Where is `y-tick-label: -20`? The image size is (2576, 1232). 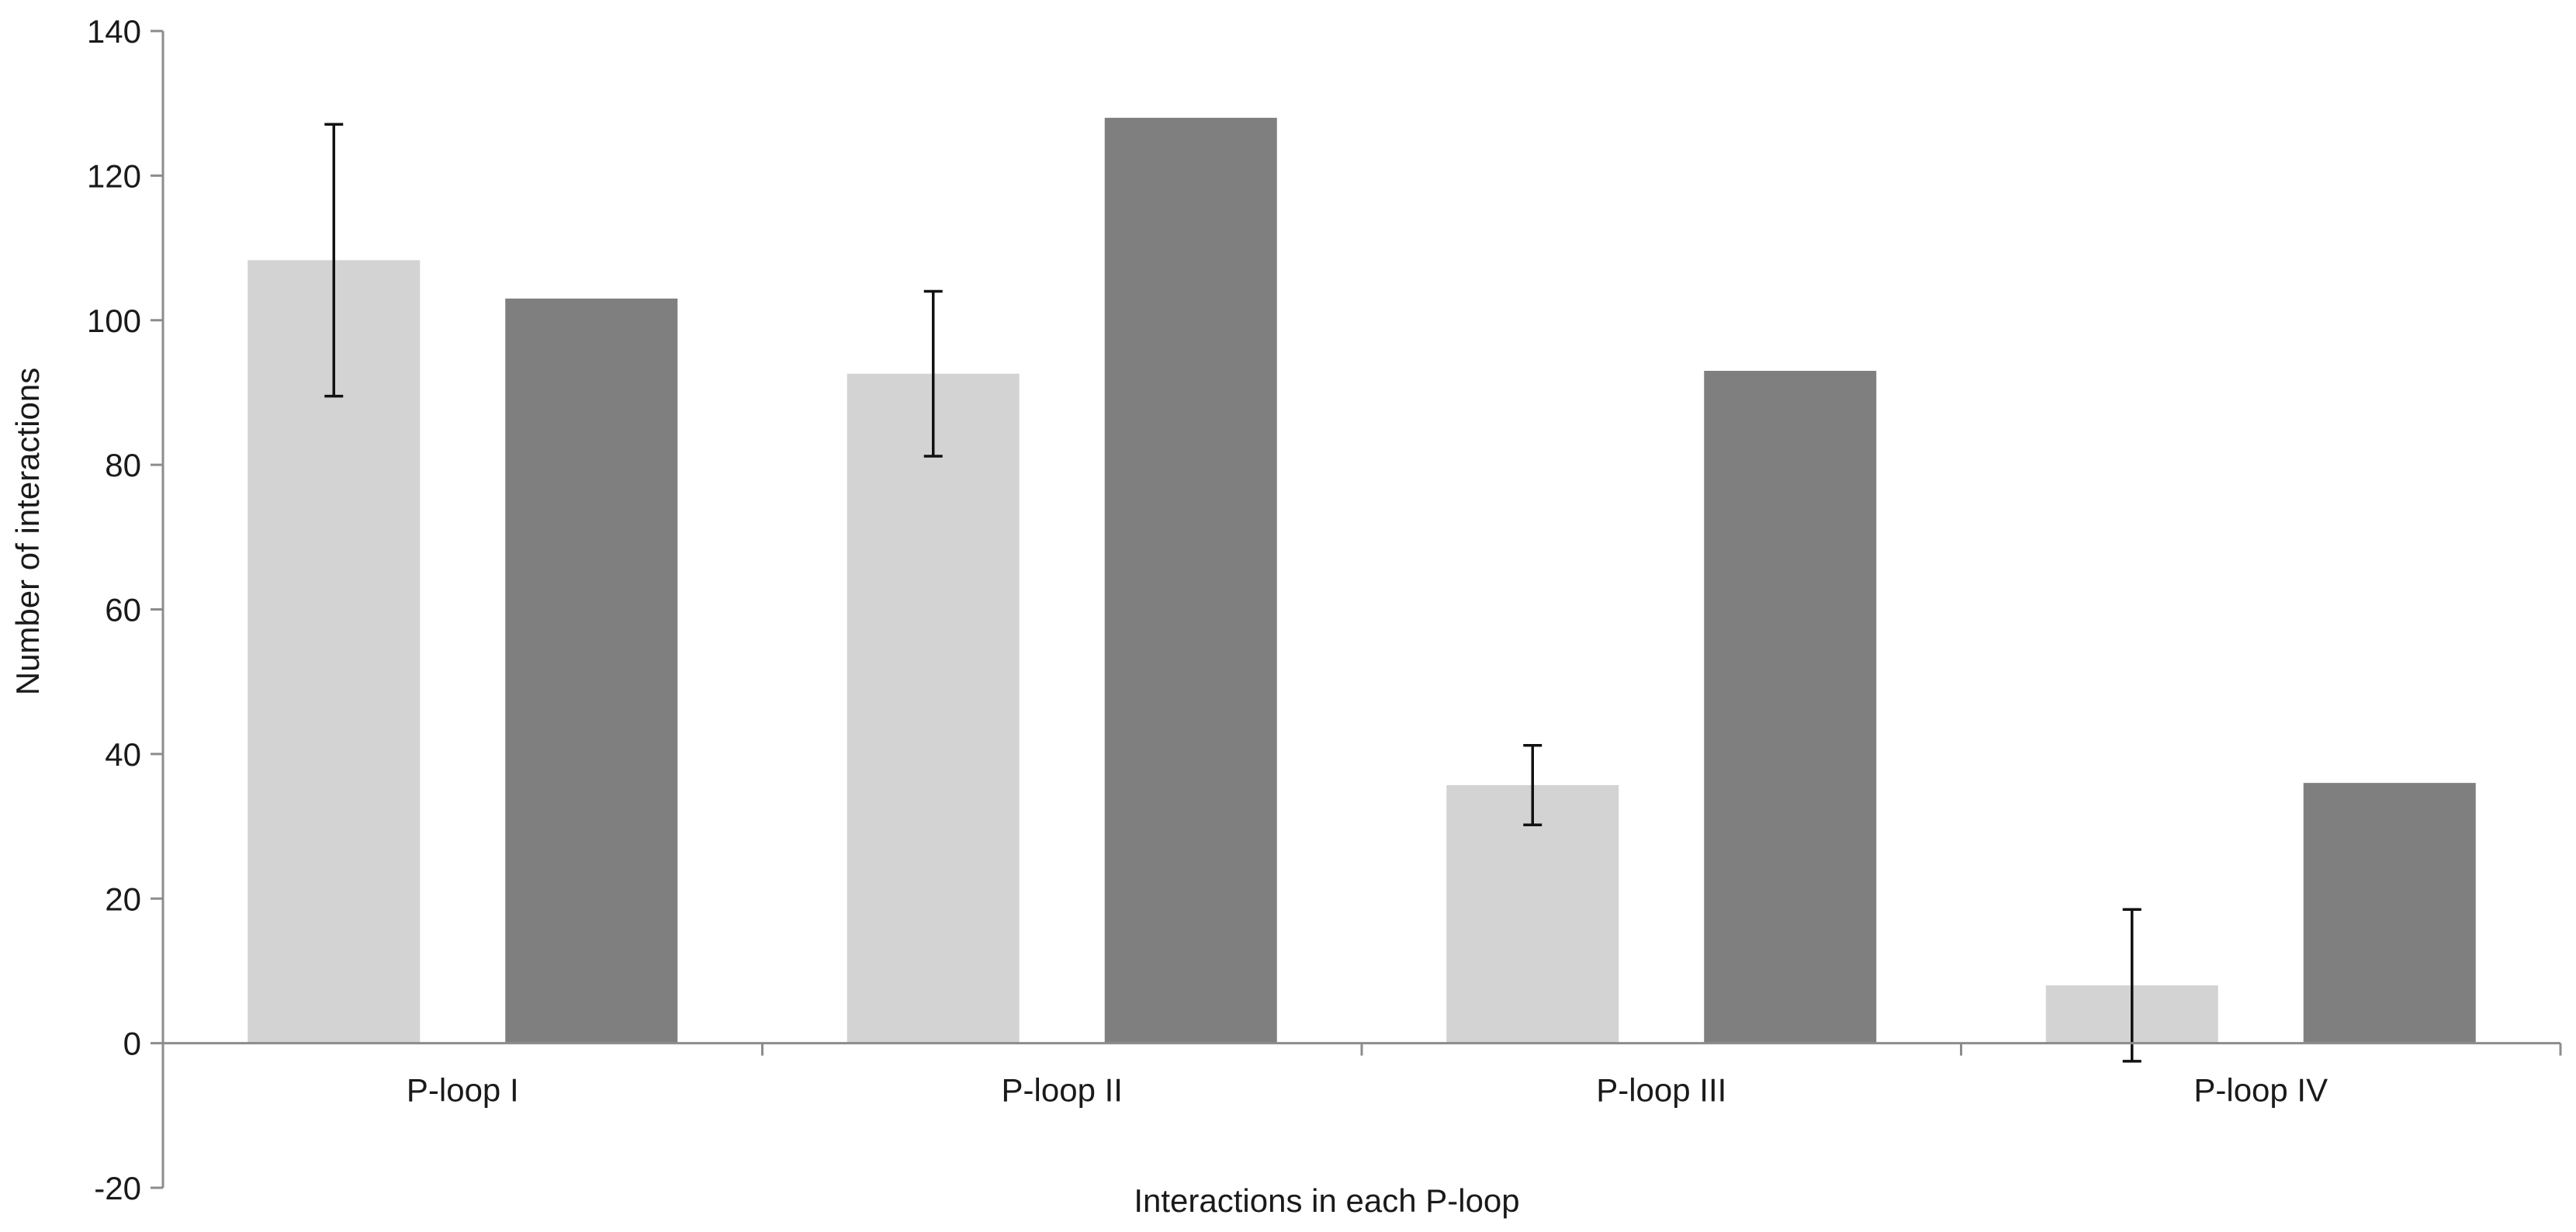 y-tick-label: -20 is located at coordinates (117, 1188).